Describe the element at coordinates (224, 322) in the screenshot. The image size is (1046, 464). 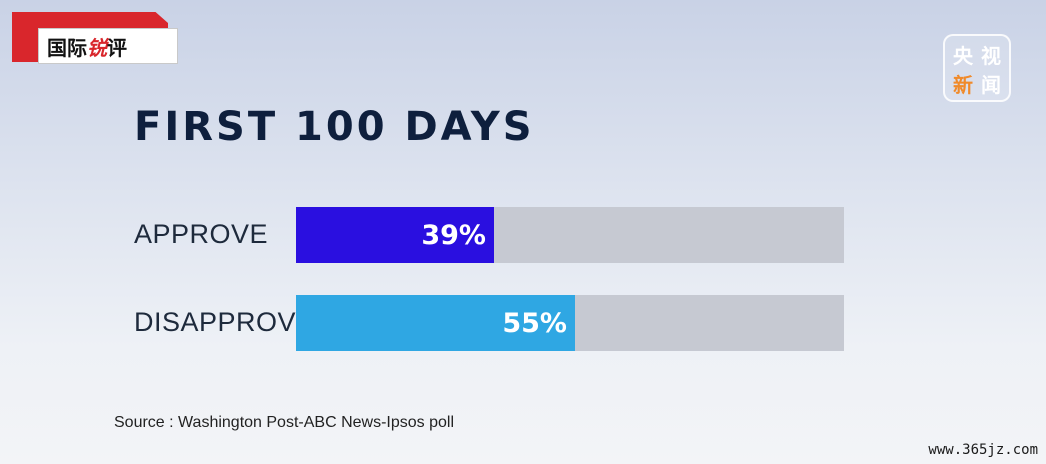
I see `category-label-disapprove: DISAPPROVE` at that location.